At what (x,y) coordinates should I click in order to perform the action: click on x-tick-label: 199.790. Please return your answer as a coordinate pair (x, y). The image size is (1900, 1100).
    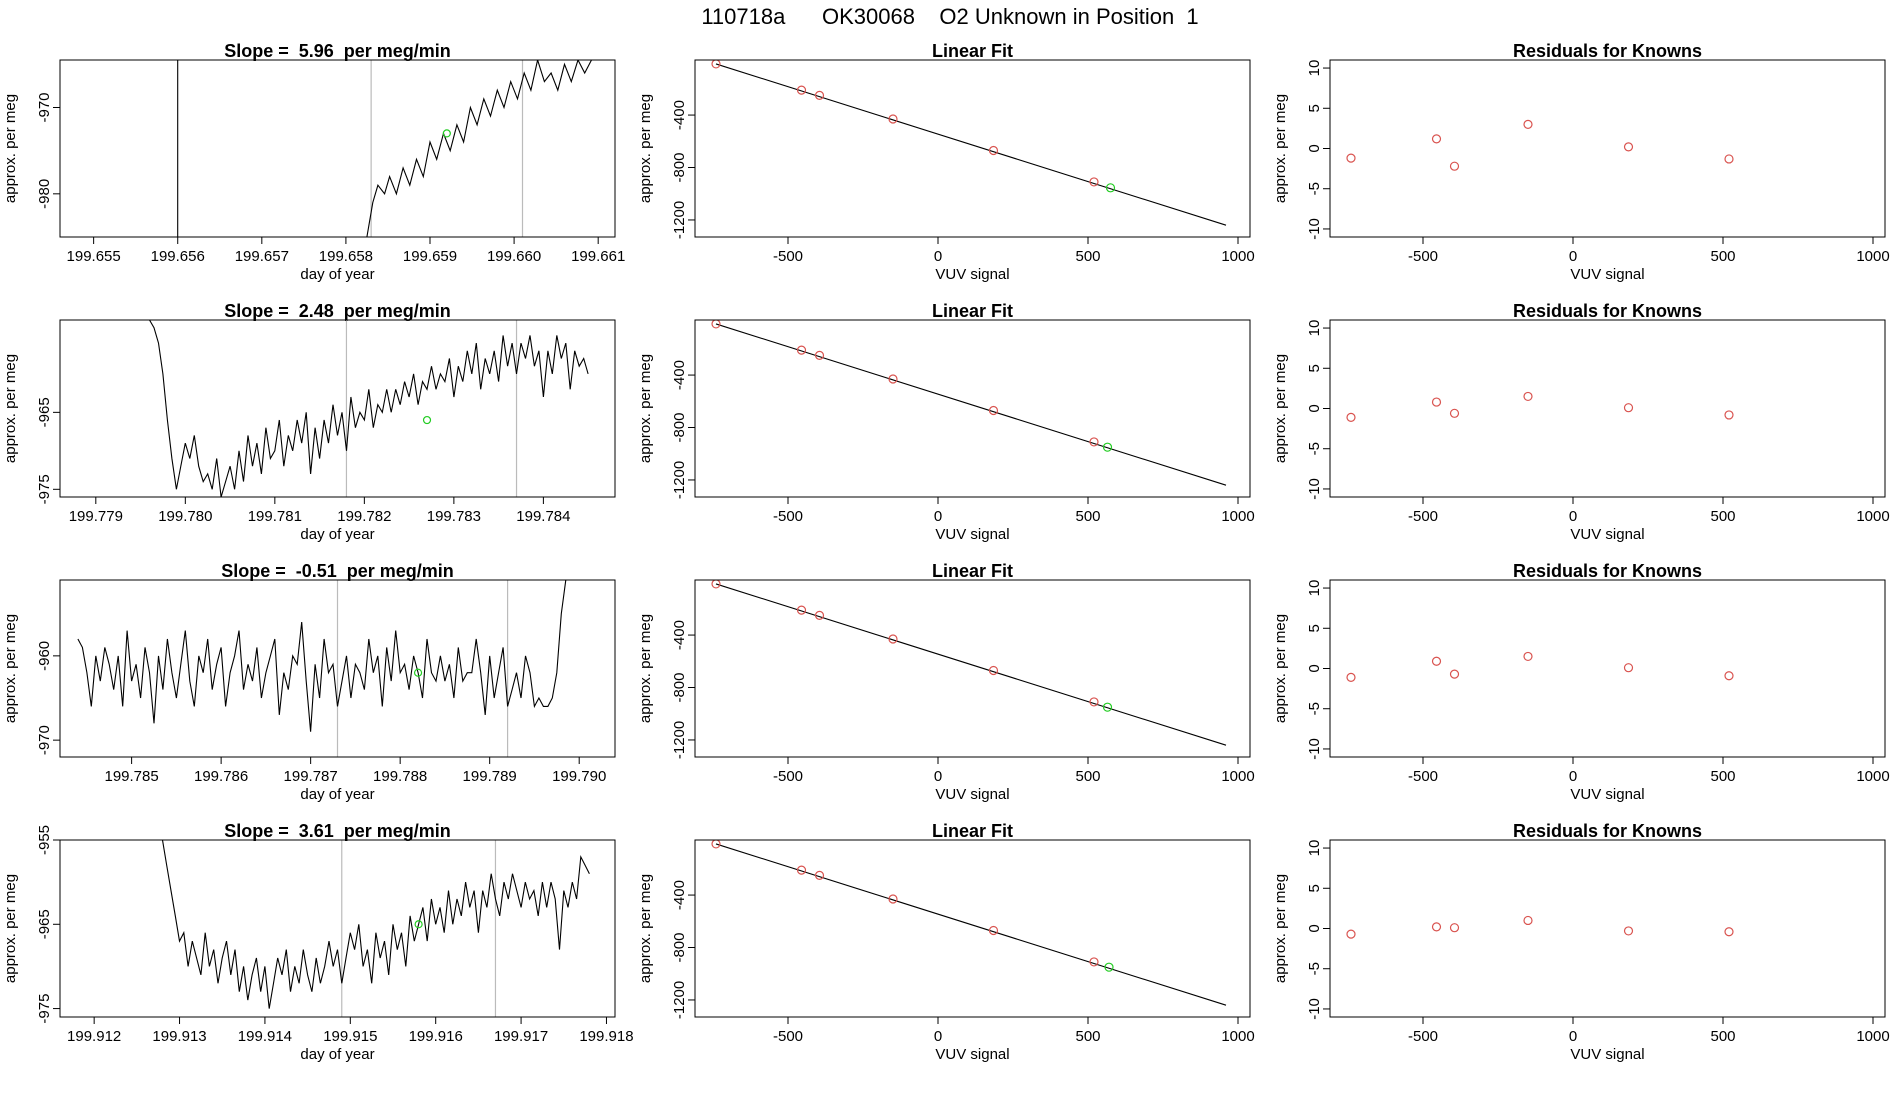
    Looking at the image, I should click on (579, 776).